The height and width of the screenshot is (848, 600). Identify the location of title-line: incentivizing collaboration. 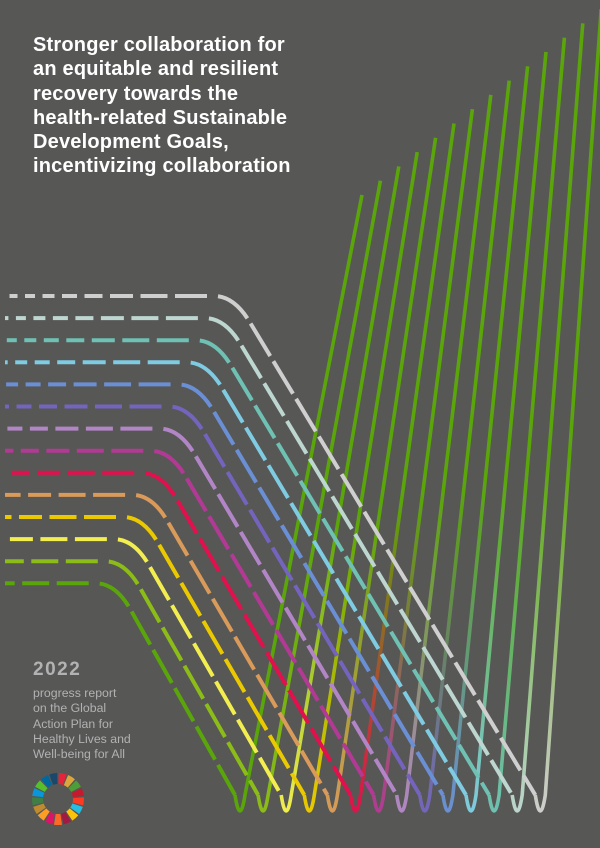
(162, 166).